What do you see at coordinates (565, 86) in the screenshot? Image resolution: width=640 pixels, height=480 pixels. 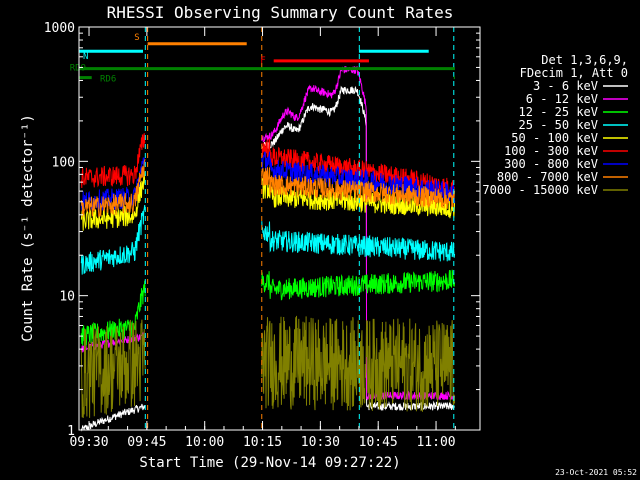 I see `legend-entry-label-0: 3 - 6 keV` at bounding box center [565, 86].